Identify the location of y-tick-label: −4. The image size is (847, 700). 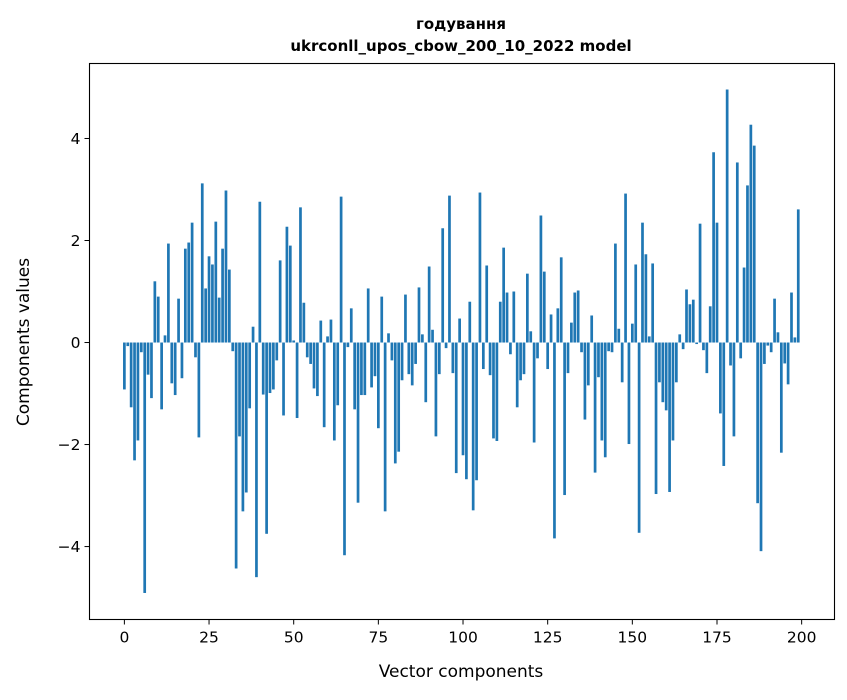
(69, 547).